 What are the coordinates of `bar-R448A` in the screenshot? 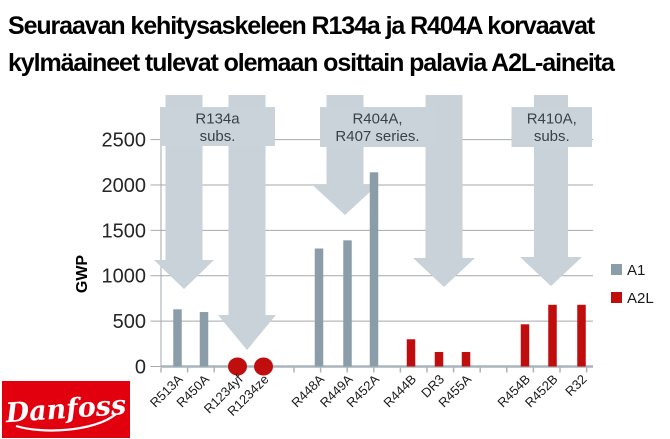 It's located at (319, 307).